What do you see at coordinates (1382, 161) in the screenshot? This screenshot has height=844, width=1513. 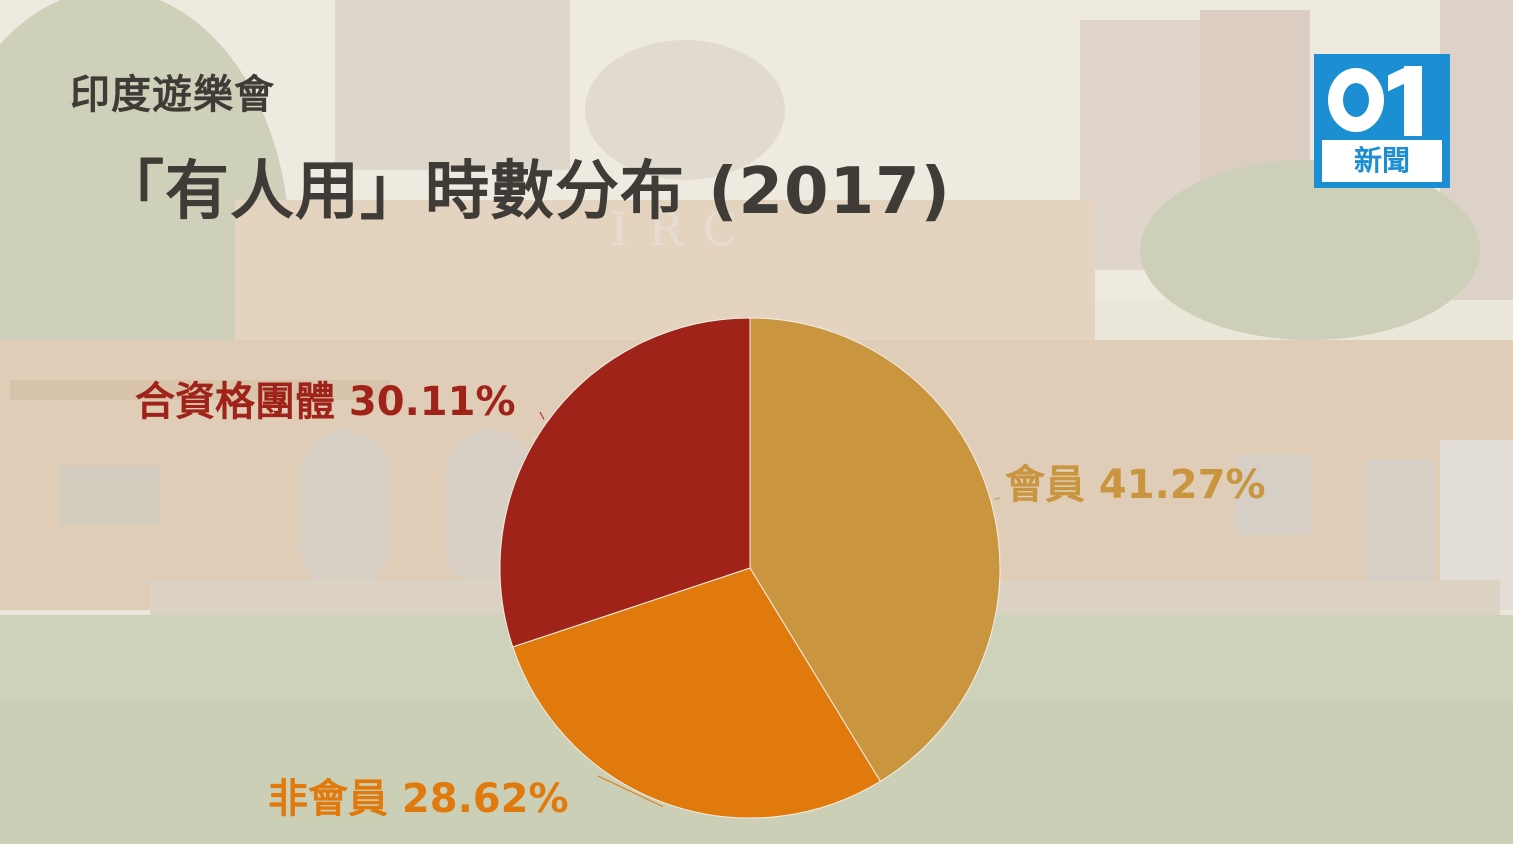 I see `logo-news-label: 新聞` at bounding box center [1382, 161].